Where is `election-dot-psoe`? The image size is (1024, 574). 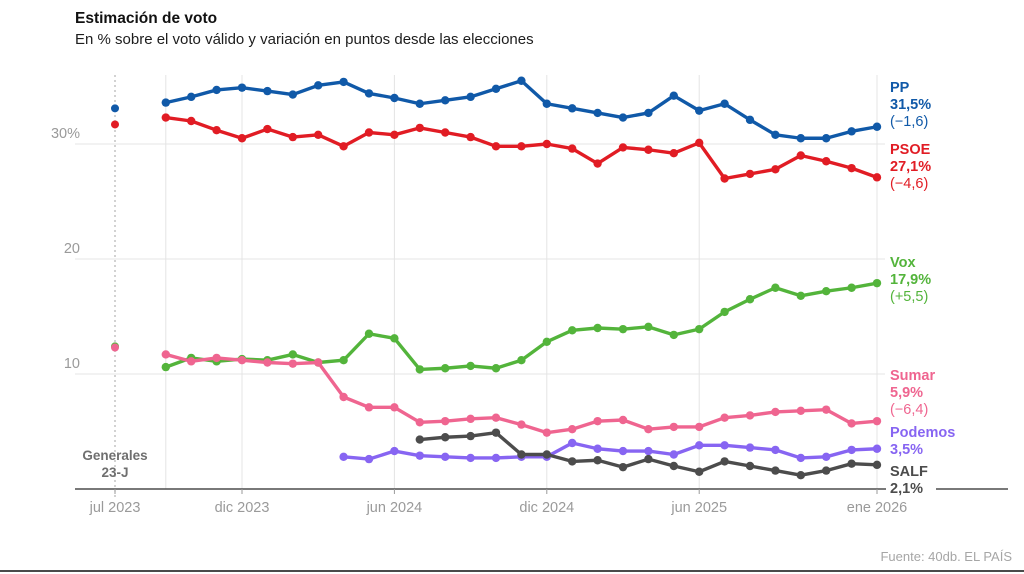
election-dot-psoe is located at coordinates (115, 124).